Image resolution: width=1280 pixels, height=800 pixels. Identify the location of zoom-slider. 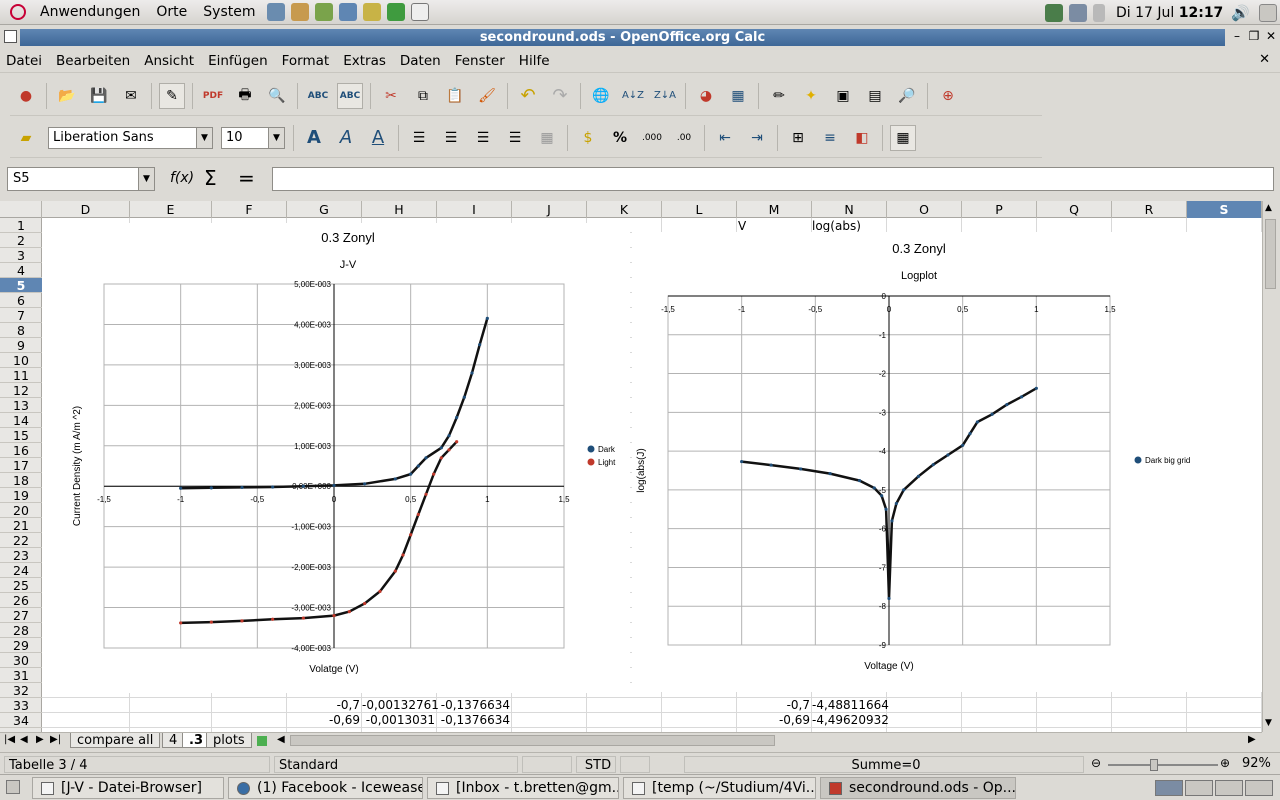
(1163, 765).